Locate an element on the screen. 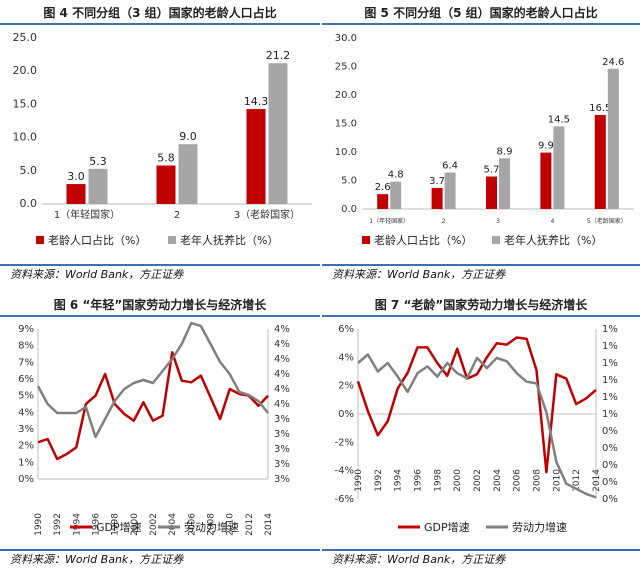 The image size is (640, 568). chart-title: 图 7 “老龄”国家劳动力增长与经济增长 is located at coordinates (481, 305).